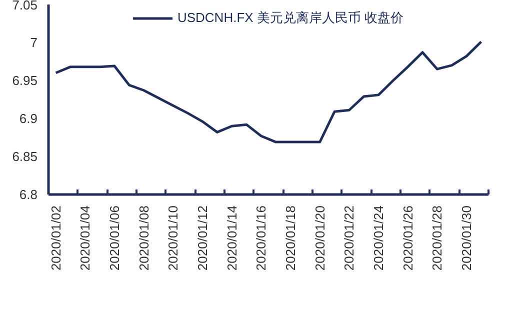  What do you see at coordinates (25, 80) in the screenshot?
I see `y-tick-label: 6.95` at bounding box center [25, 80].